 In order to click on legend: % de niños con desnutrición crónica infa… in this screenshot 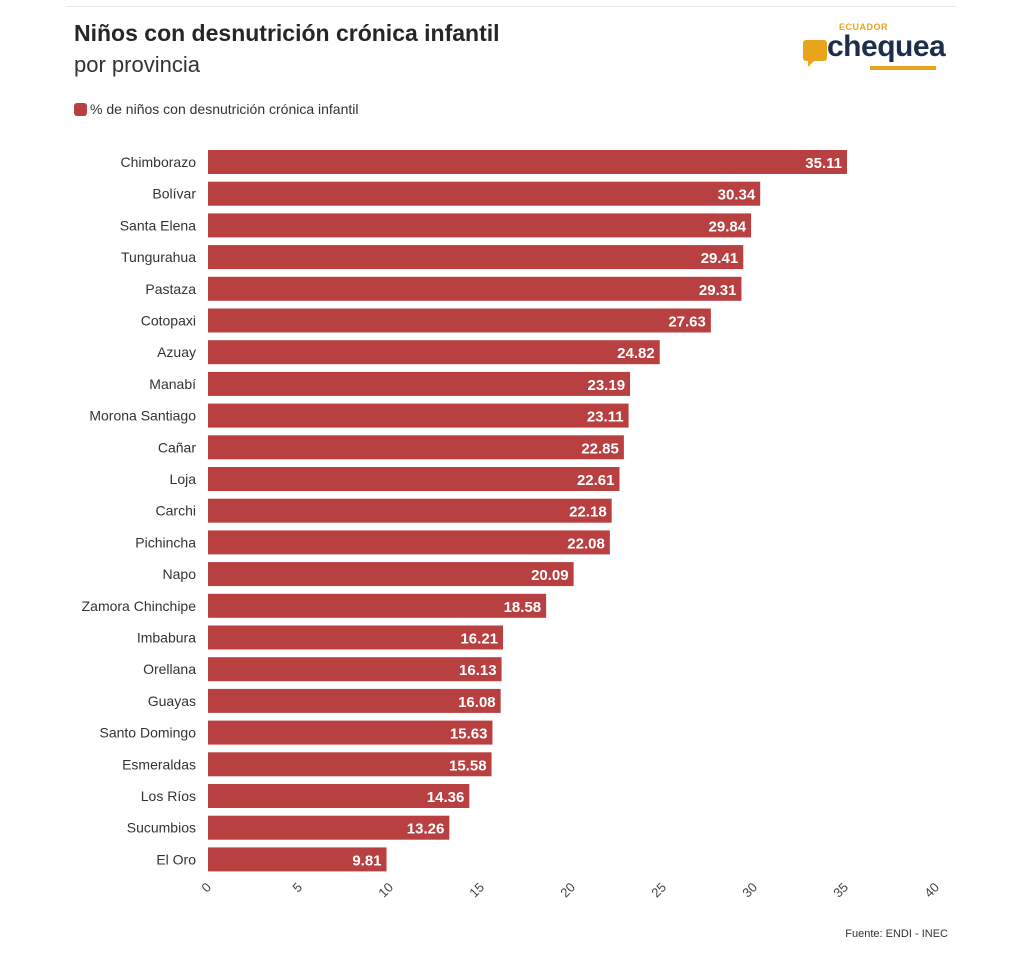, I will do `click(216, 109)`.